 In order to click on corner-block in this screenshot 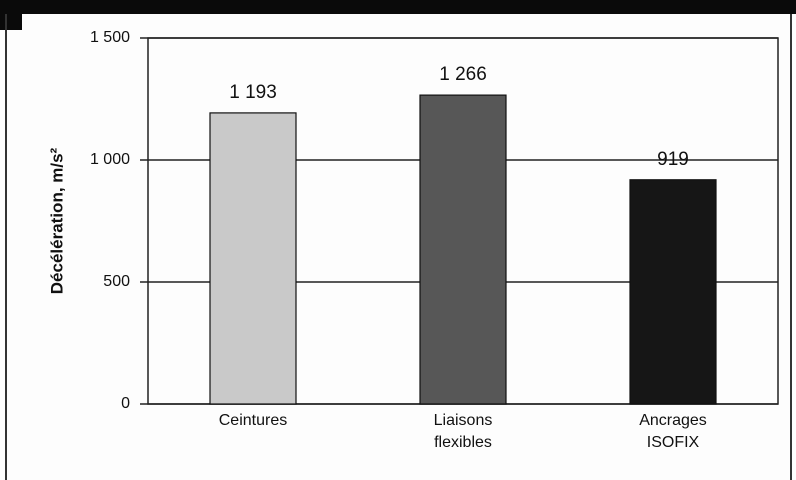, I will do `click(11, 15)`.